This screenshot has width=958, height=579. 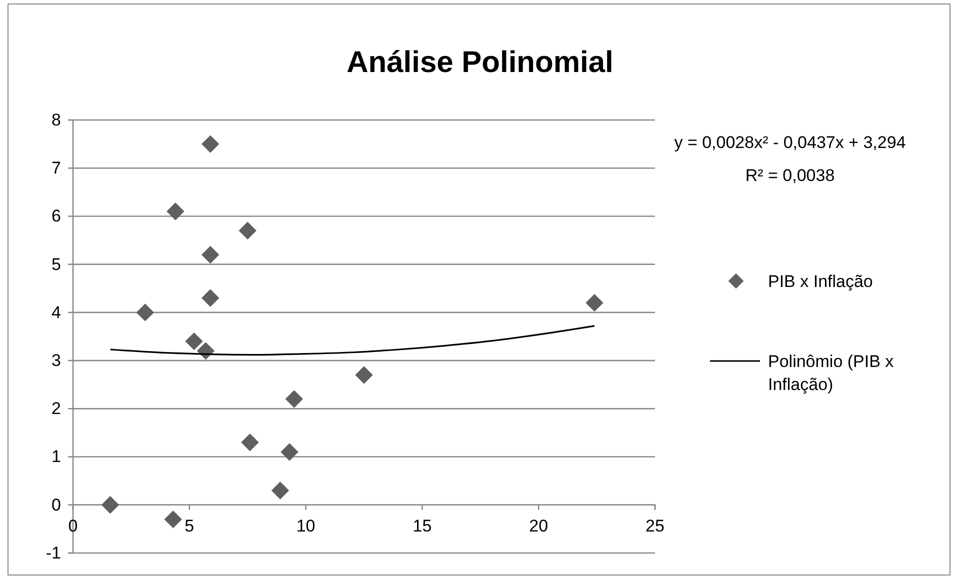 What do you see at coordinates (422, 526) in the screenshot?
I see `x-tick-label: 15` at bounding box center [422, 526].